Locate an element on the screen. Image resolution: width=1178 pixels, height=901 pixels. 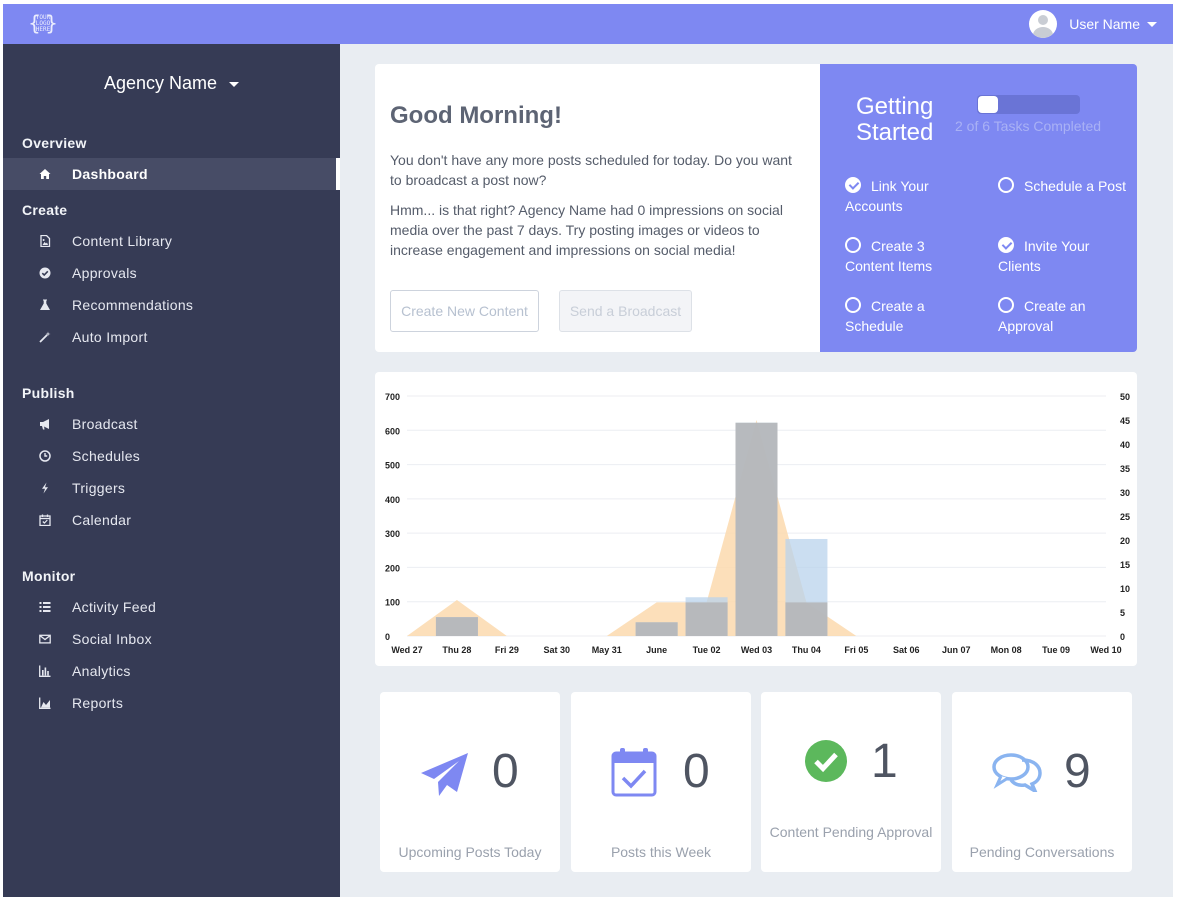
task-schedule-post: Schedule a Post is located at coordinates (1063, 186).